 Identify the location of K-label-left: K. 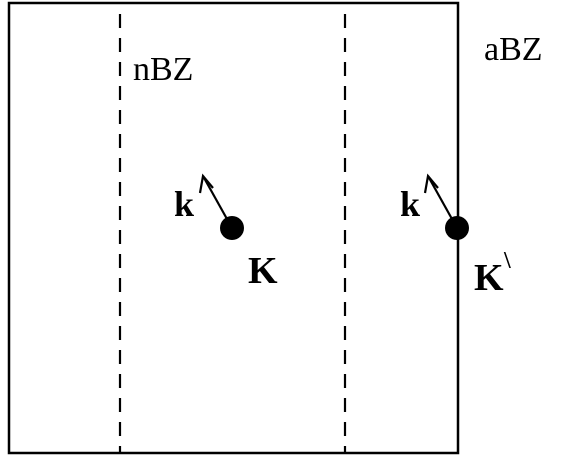
(263, 271).